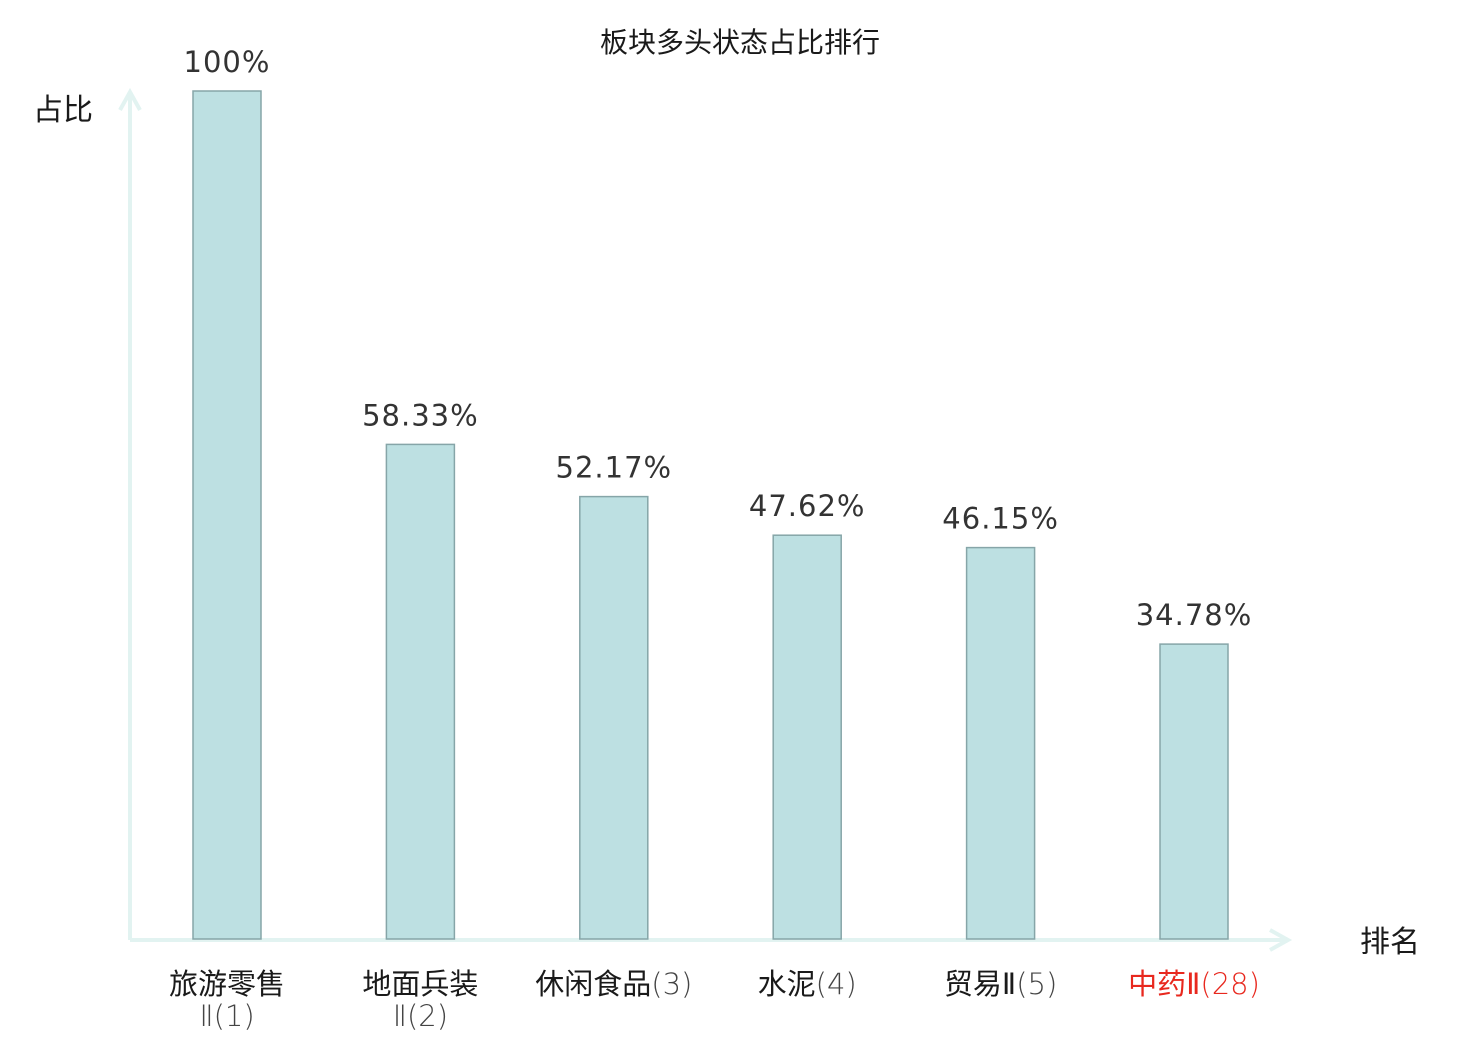 Image resolution: width=1480 pixels, height=1040 pixels. I want to click on y-axis-arrow, so click(130, 99).